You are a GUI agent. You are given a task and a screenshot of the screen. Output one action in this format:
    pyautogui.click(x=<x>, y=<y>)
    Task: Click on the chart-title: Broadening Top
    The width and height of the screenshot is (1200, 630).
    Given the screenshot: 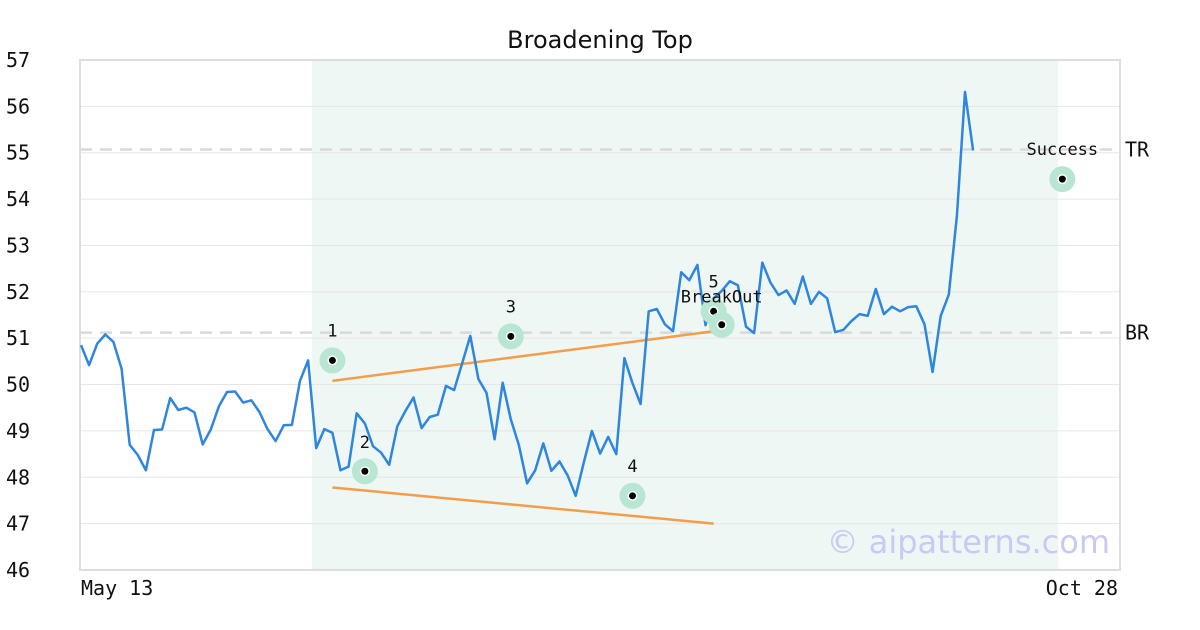 What is the action you would take?
    pyautogui.click(x=600, y=40)
    